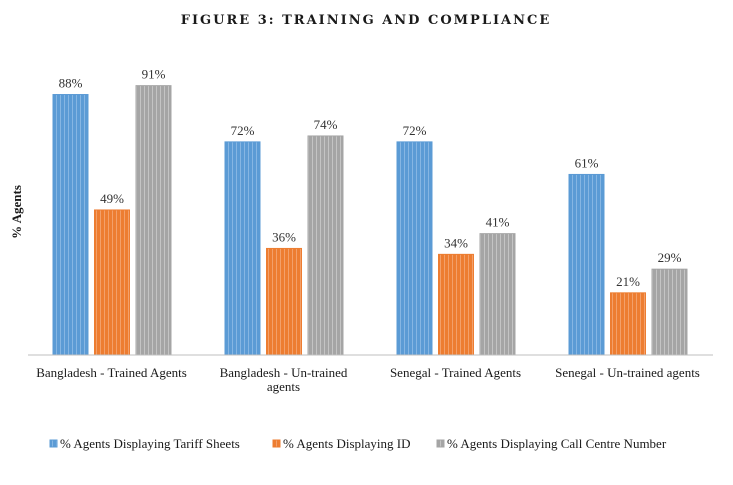  Describe the element at coordinates (628, 281) in the screenshot. I see `data-label-s1-c3: 21%` at that location.